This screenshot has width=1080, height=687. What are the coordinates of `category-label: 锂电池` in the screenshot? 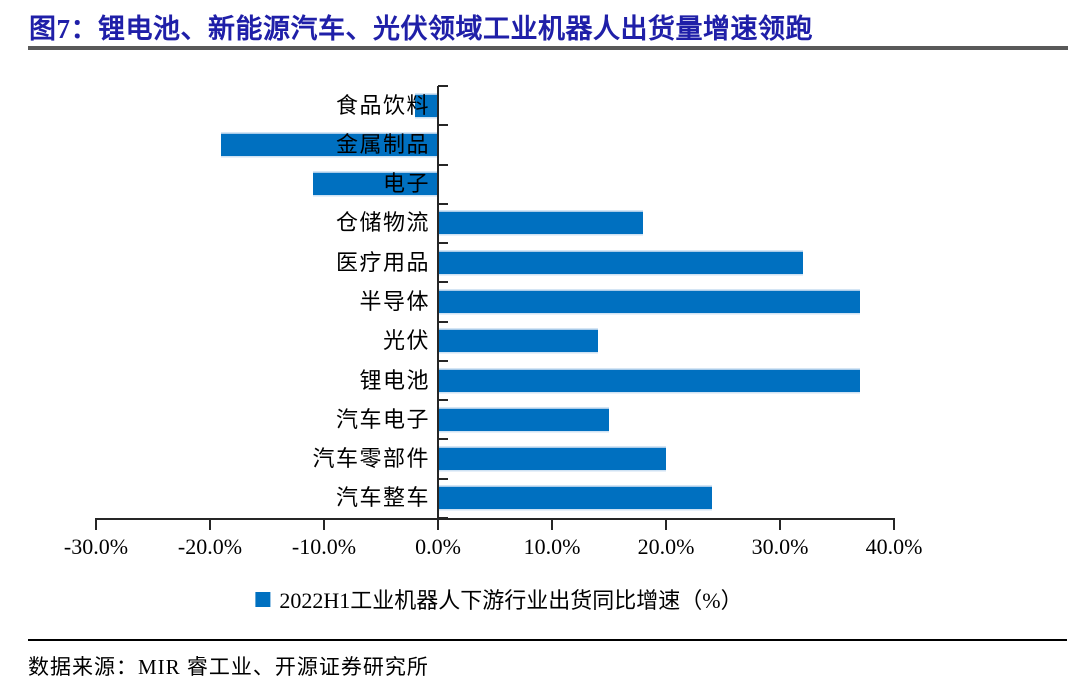 It's located at (394, 380).